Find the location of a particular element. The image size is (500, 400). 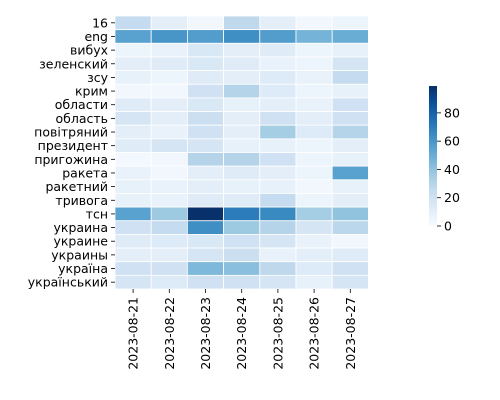

colorbar-tick-label: 80 is located at coordinates (452, 112).